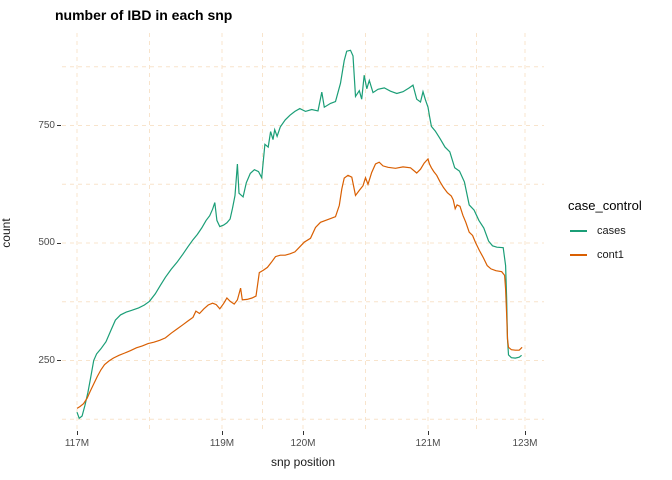 This screenshot has width=672, height=480. What do you see at coordinates (144, 15) in the screenshot?
I see `plot-title: number of IBD in each snp` at bounding box center [144, 15].